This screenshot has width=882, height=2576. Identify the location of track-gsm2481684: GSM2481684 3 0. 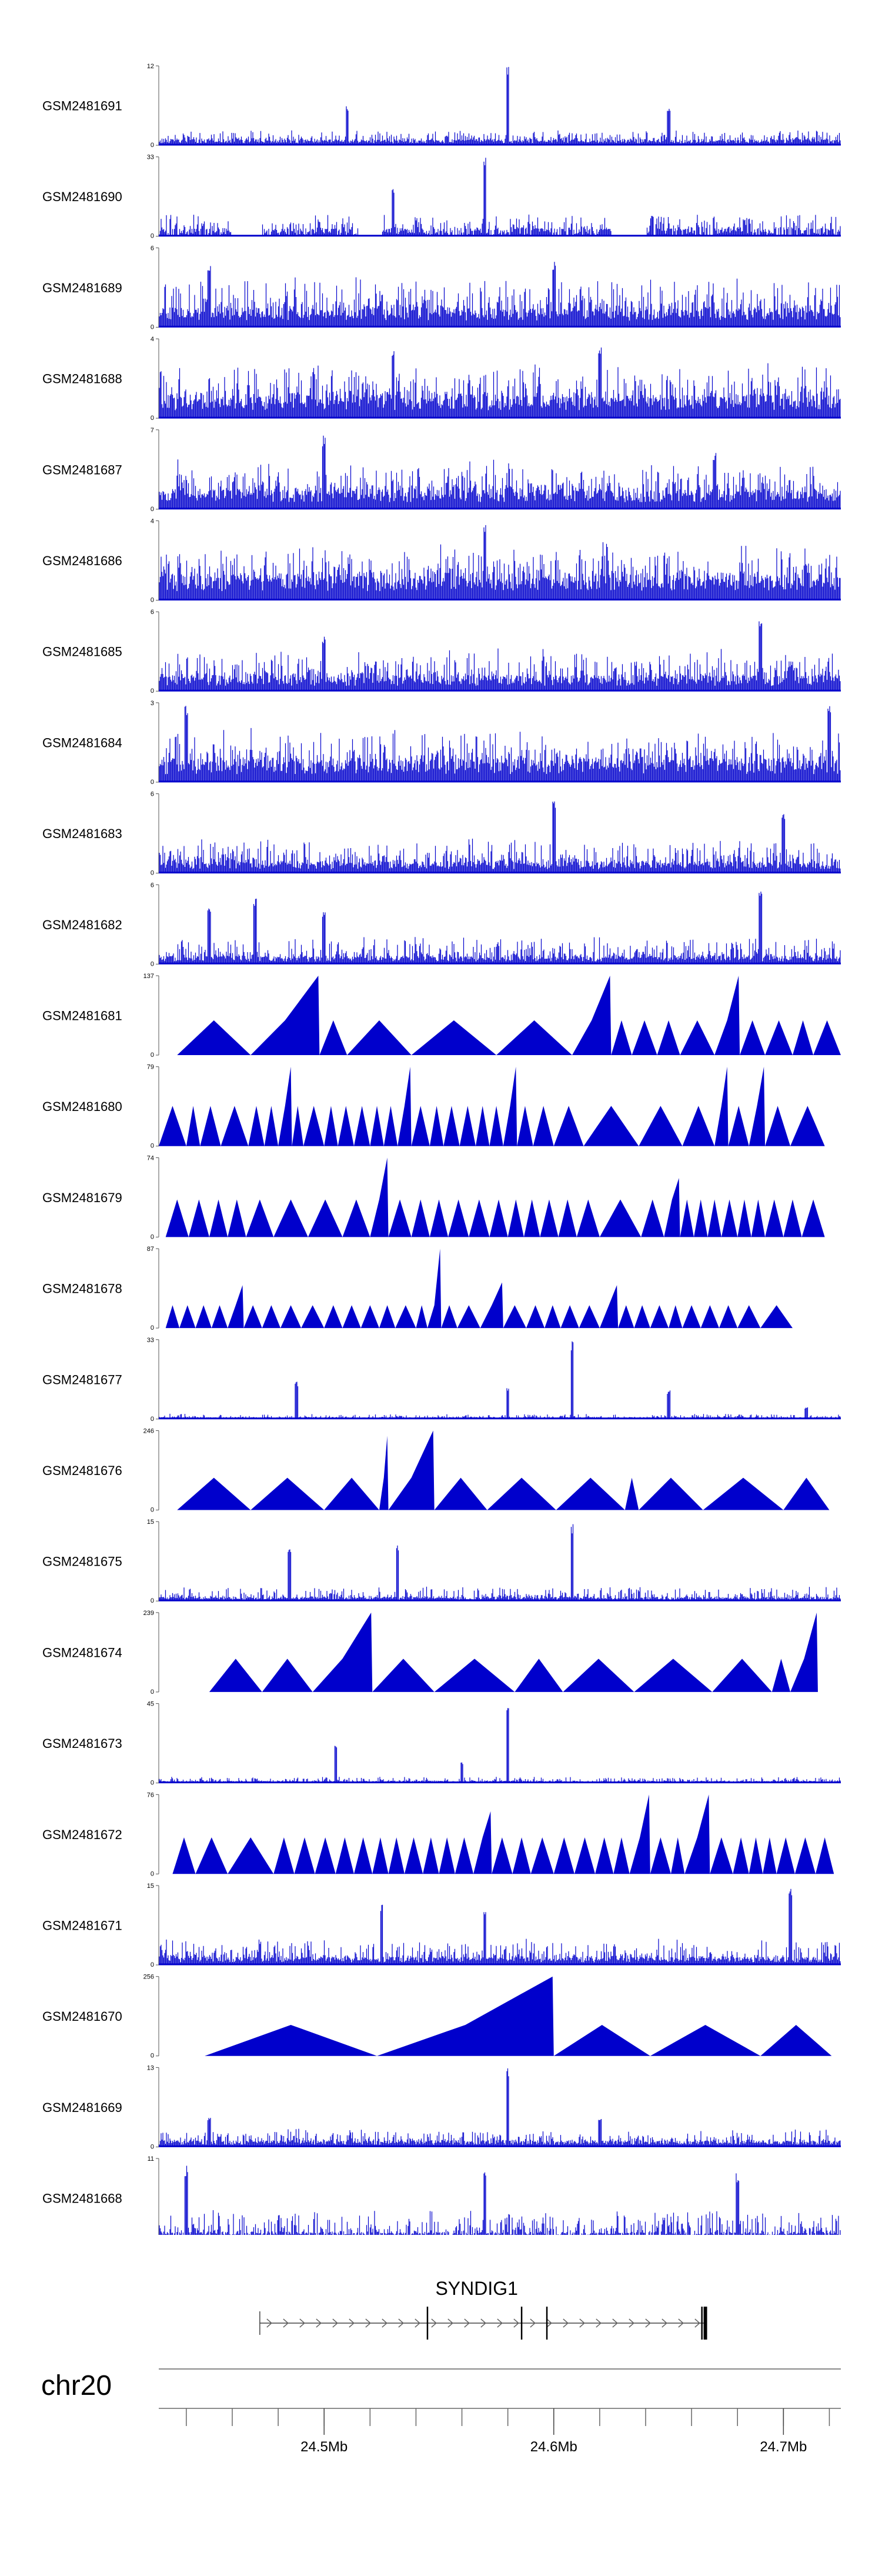
(441, 743).